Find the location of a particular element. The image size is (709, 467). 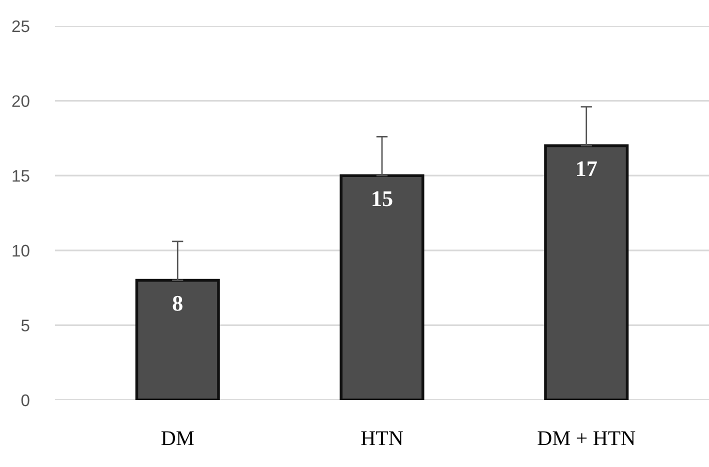

x-tick-label: HTN is located at coordinates (382, 438).